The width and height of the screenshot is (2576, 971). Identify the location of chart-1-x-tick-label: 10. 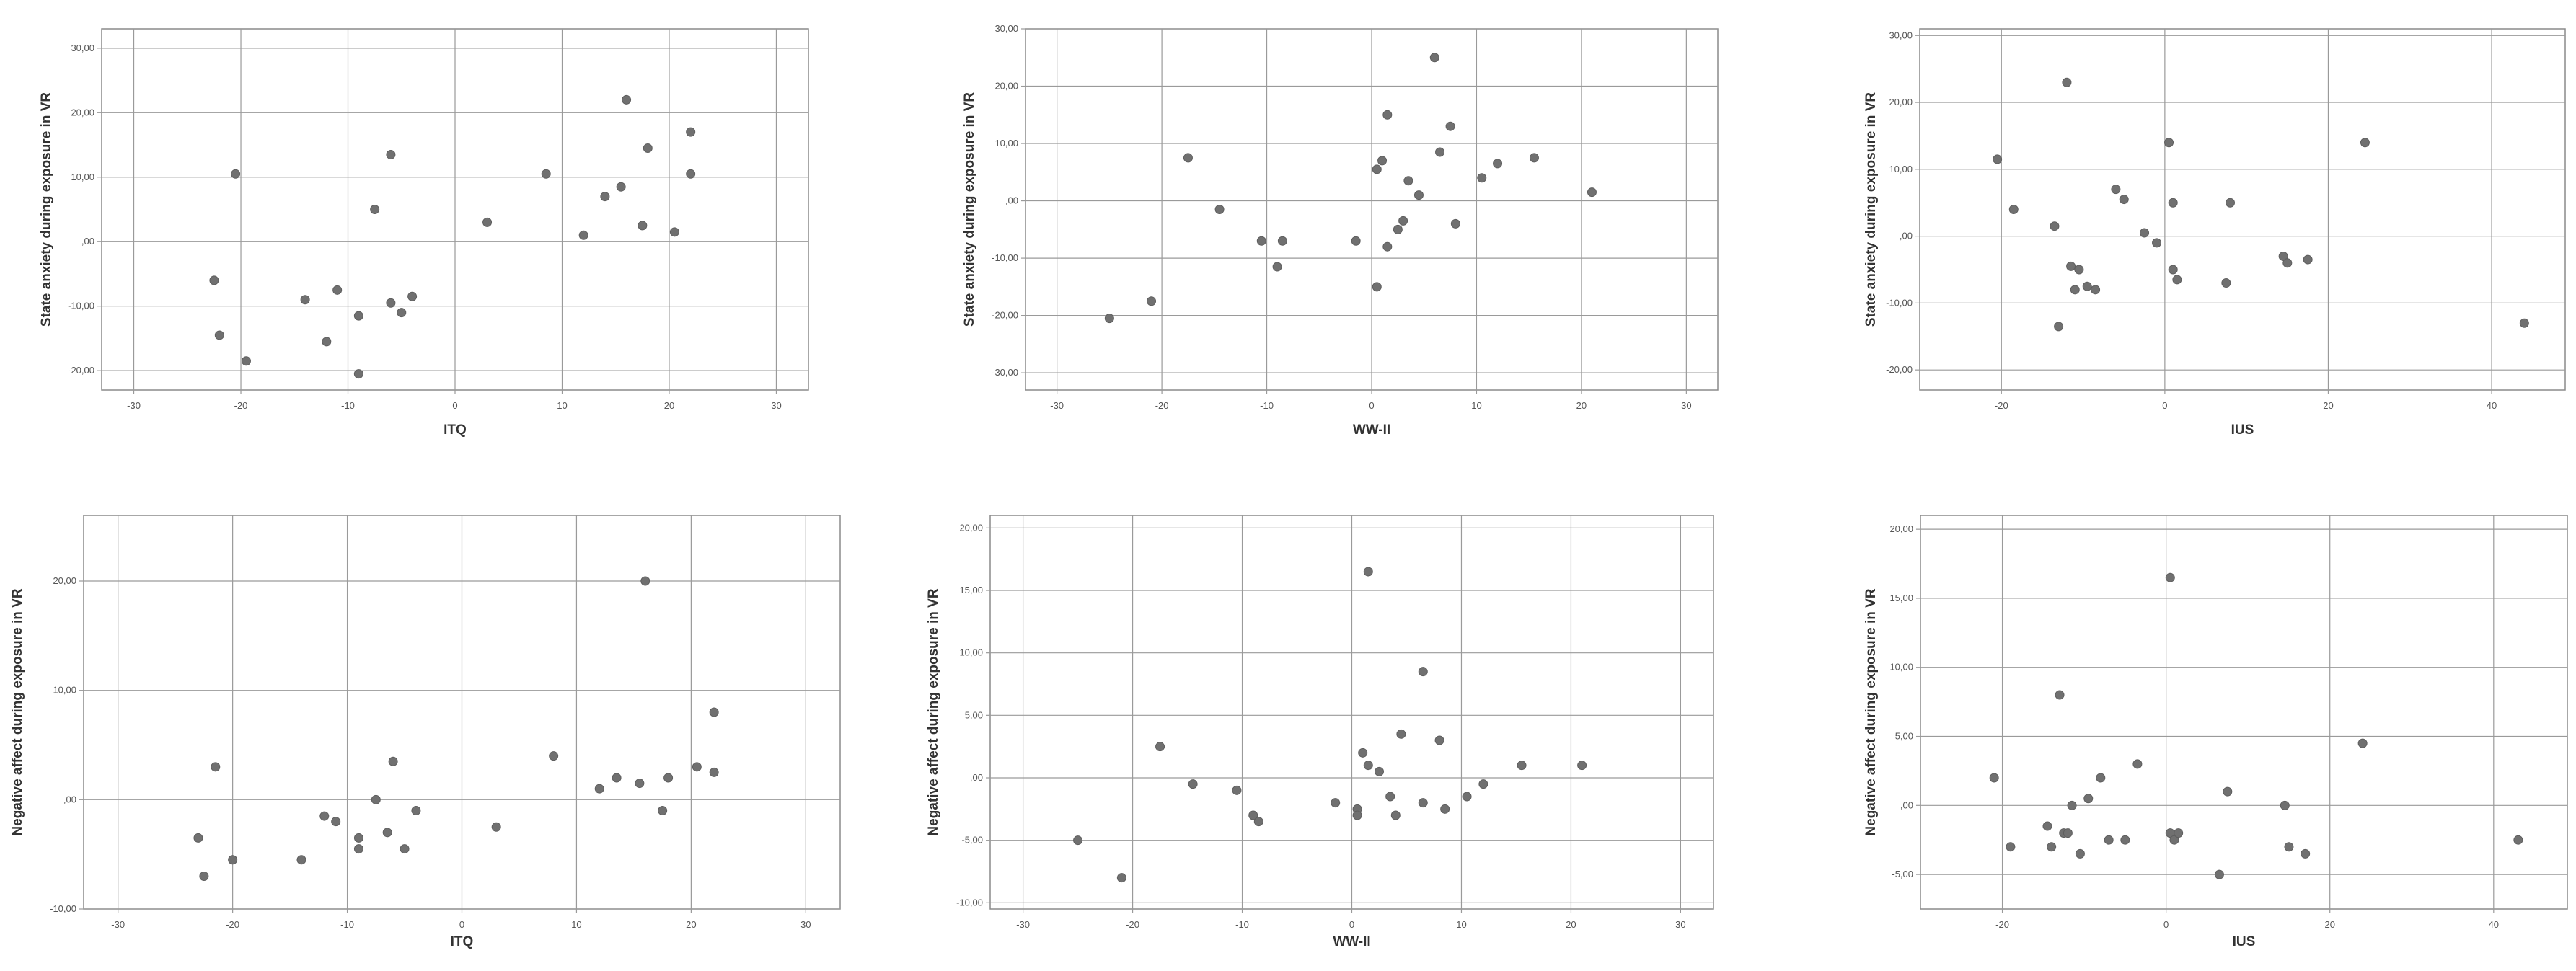
(1476, 406).